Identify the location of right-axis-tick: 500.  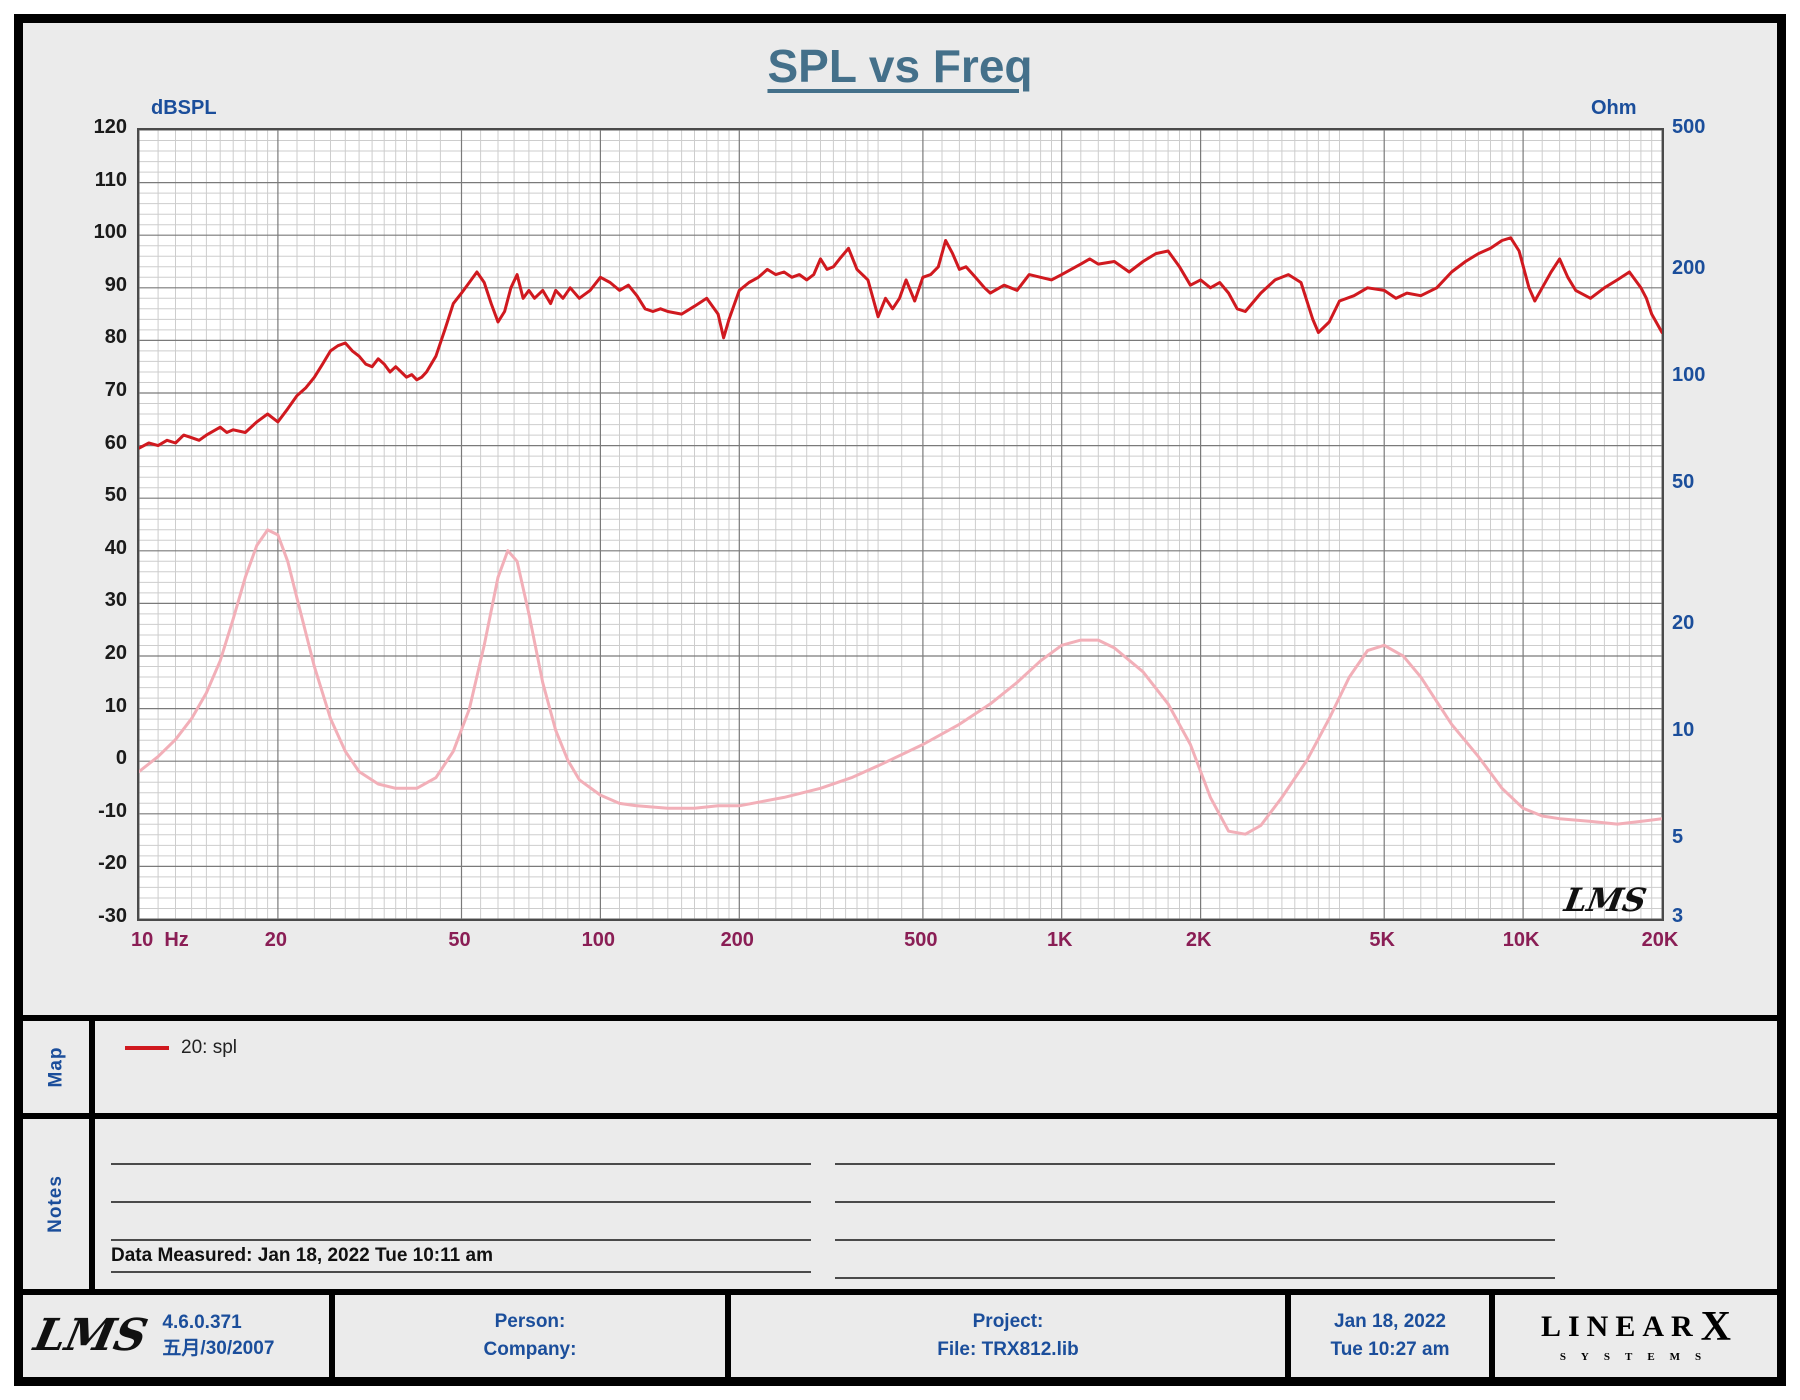
(1689, 127).